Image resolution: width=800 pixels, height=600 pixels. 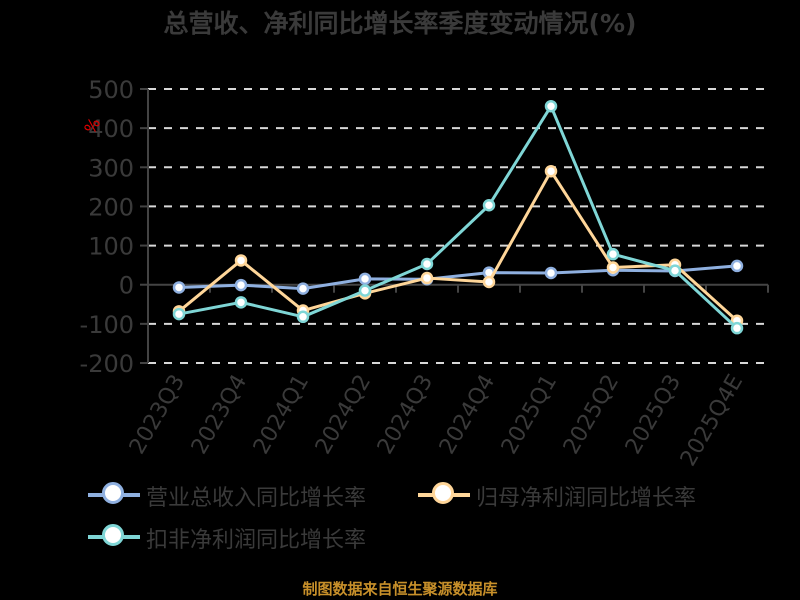 What do you see at coordinates (281, 415) in the screenshot?
I see `x-tick-label: 2024Q1` at bounding box center [281, 415].